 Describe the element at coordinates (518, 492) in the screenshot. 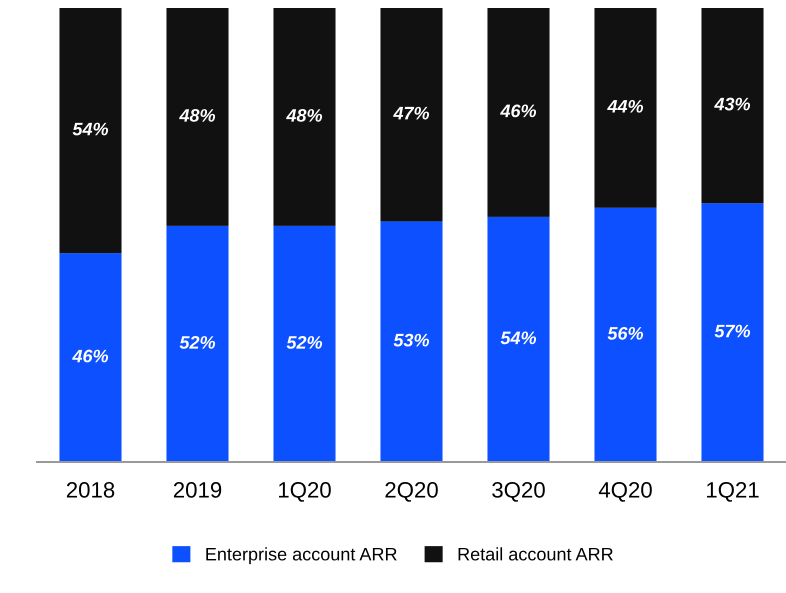

I see `x-tick-label: 3Q20` at that location.